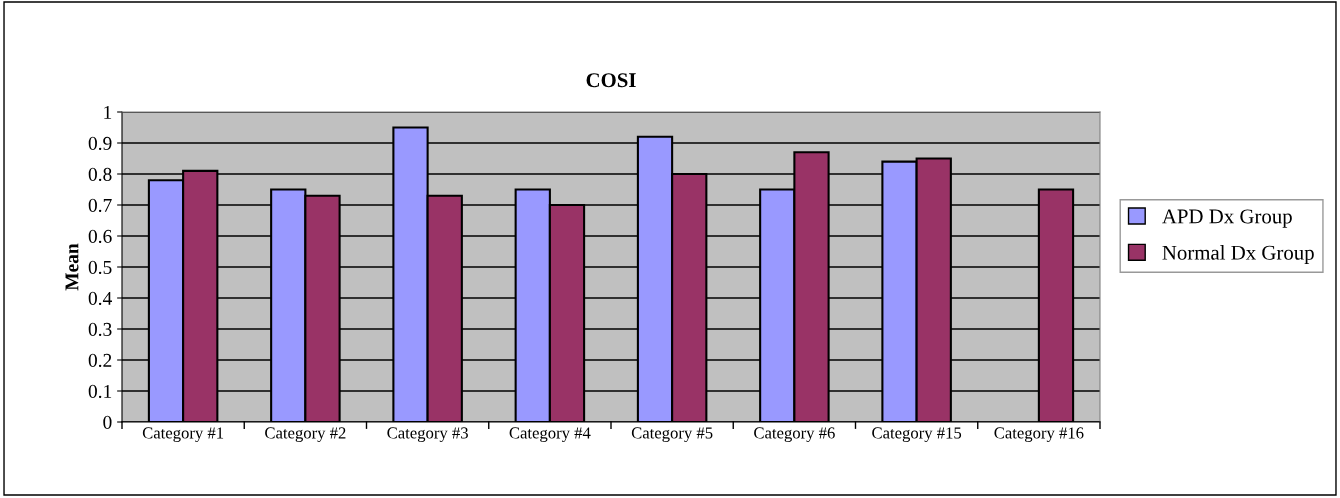 The height and width of the screenshot is (498, 1340). What do you see at coordinates (305, 434) in the screenshot?
I see `x-tick-label: Category #2` at bounding box center [305, 434].